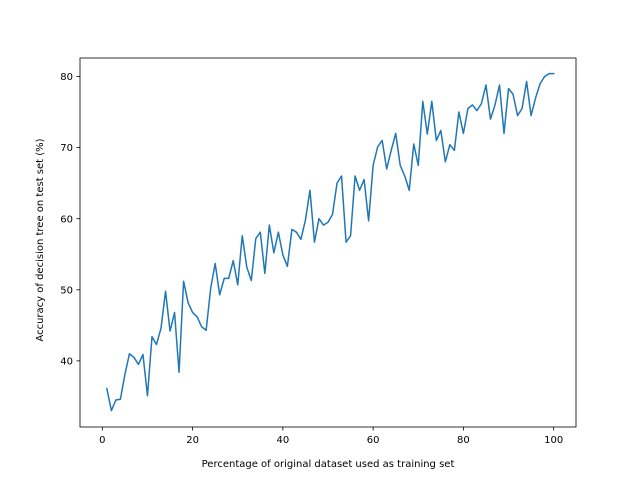 The image size is (640, 480). Describe the element at coordinates (66, 148) in the screenshot. I see `y-tick-label: 70` at that location.